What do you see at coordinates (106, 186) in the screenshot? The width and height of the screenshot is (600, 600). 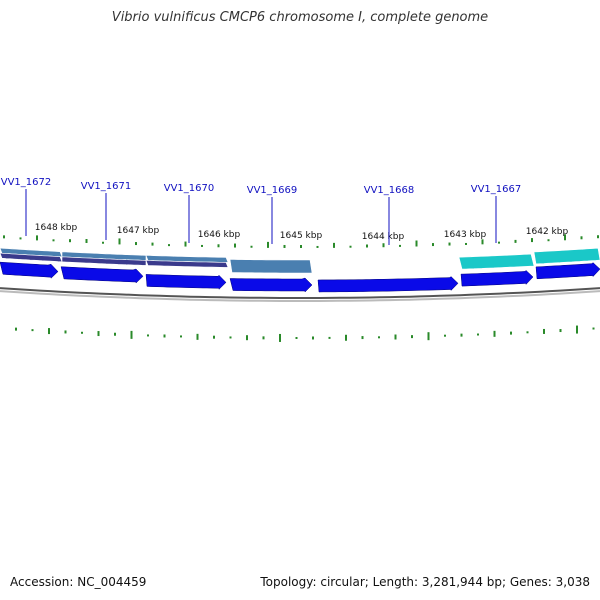 I see `gene-label: VV1_1671` at bounding box center [106, 186].